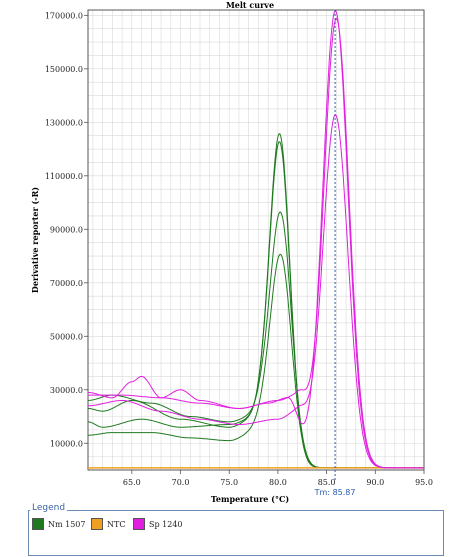  What do you see at coordinates (49, 508) in the screenshot?
I see `legend-title: Legend` at bounding box center [49, 508].